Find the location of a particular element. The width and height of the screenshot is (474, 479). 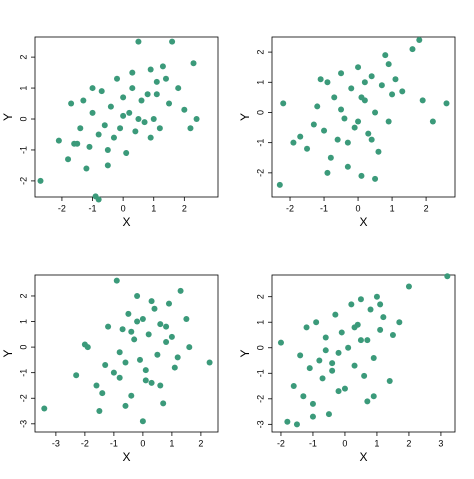

y-tick-label: -2 is located at coordinates (260, 173).